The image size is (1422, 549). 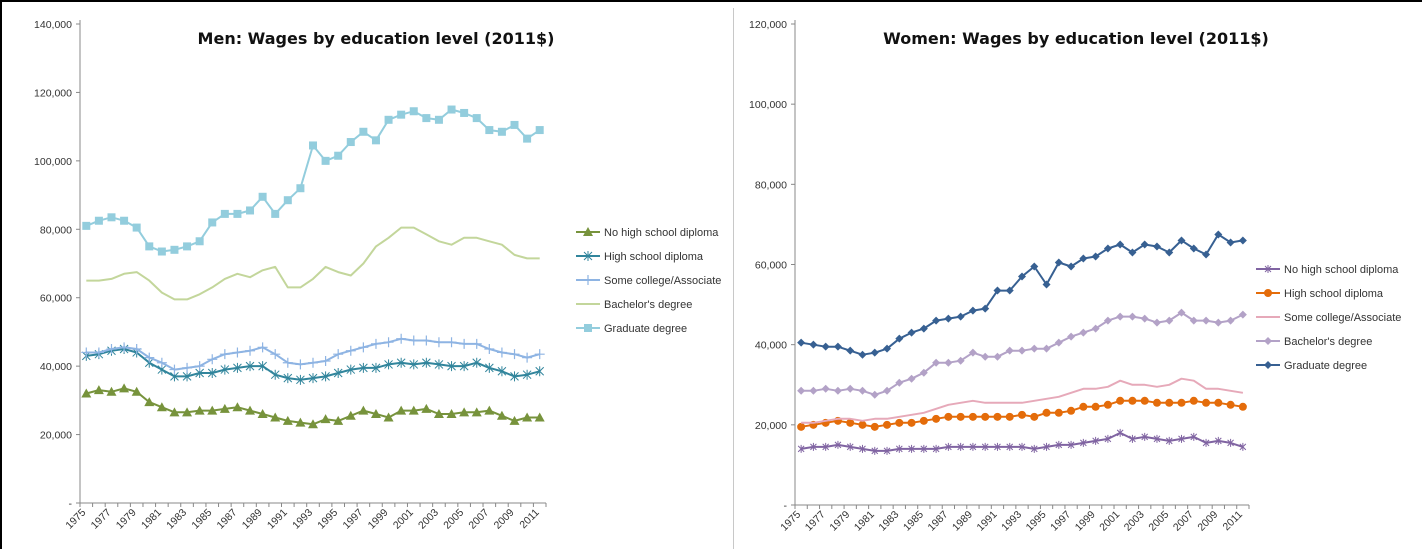 I want to click on legend-label: Bachelor's degree, so click(x=648, y=305).